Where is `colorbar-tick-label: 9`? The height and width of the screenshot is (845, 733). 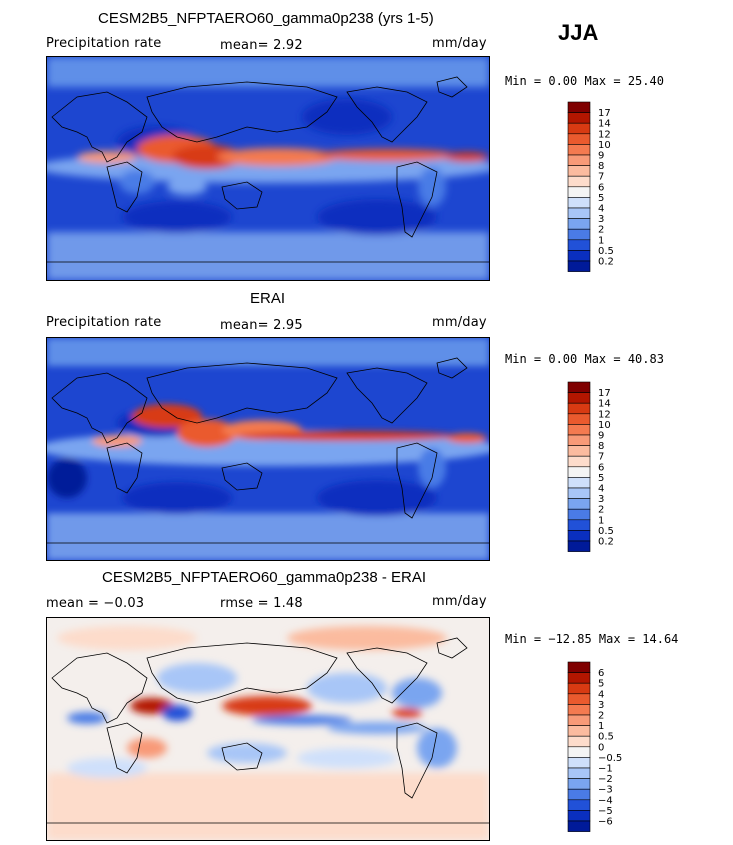
colorbar-tick-label: 9 is located at coordinates (601, 156).